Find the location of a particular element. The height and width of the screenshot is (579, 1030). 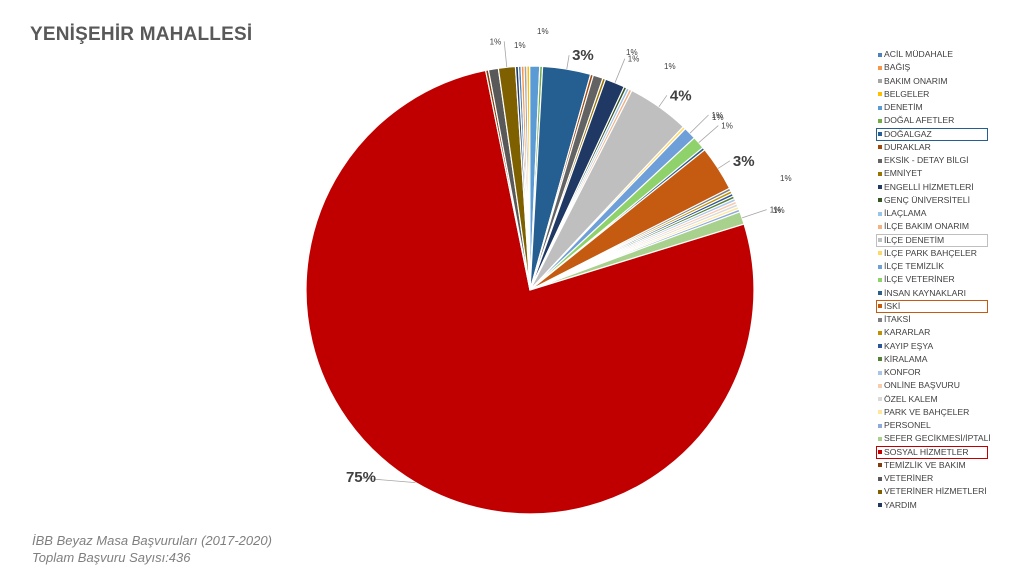

legend-item: İLÇE PARK BAHÇELER is located at coordinates (932, 253).